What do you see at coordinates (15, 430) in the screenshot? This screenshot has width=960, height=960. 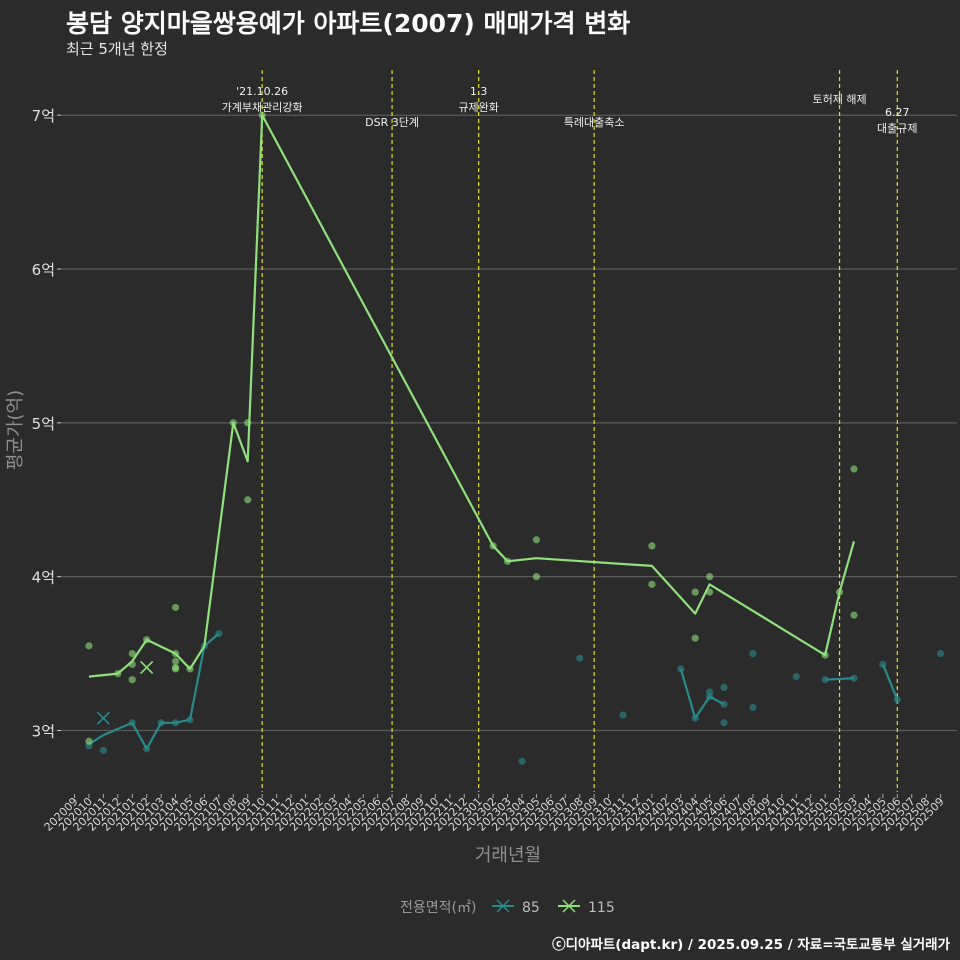 I see `y-axis-title: 평균가(억)` at bounding box center [15, 430].